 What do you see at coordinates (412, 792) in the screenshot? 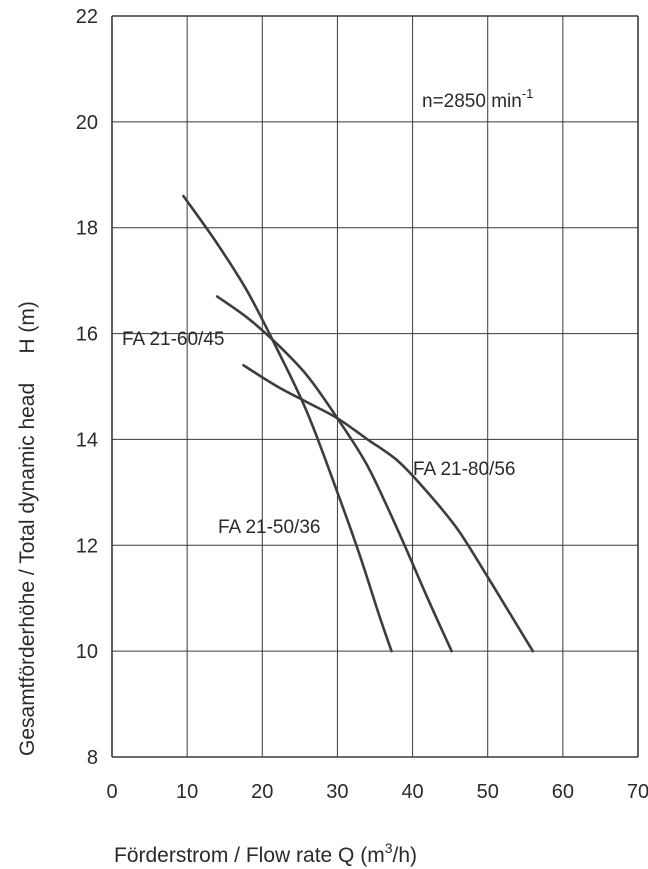
I see `x-tick-40: 40` at bounding box center [412, 792].